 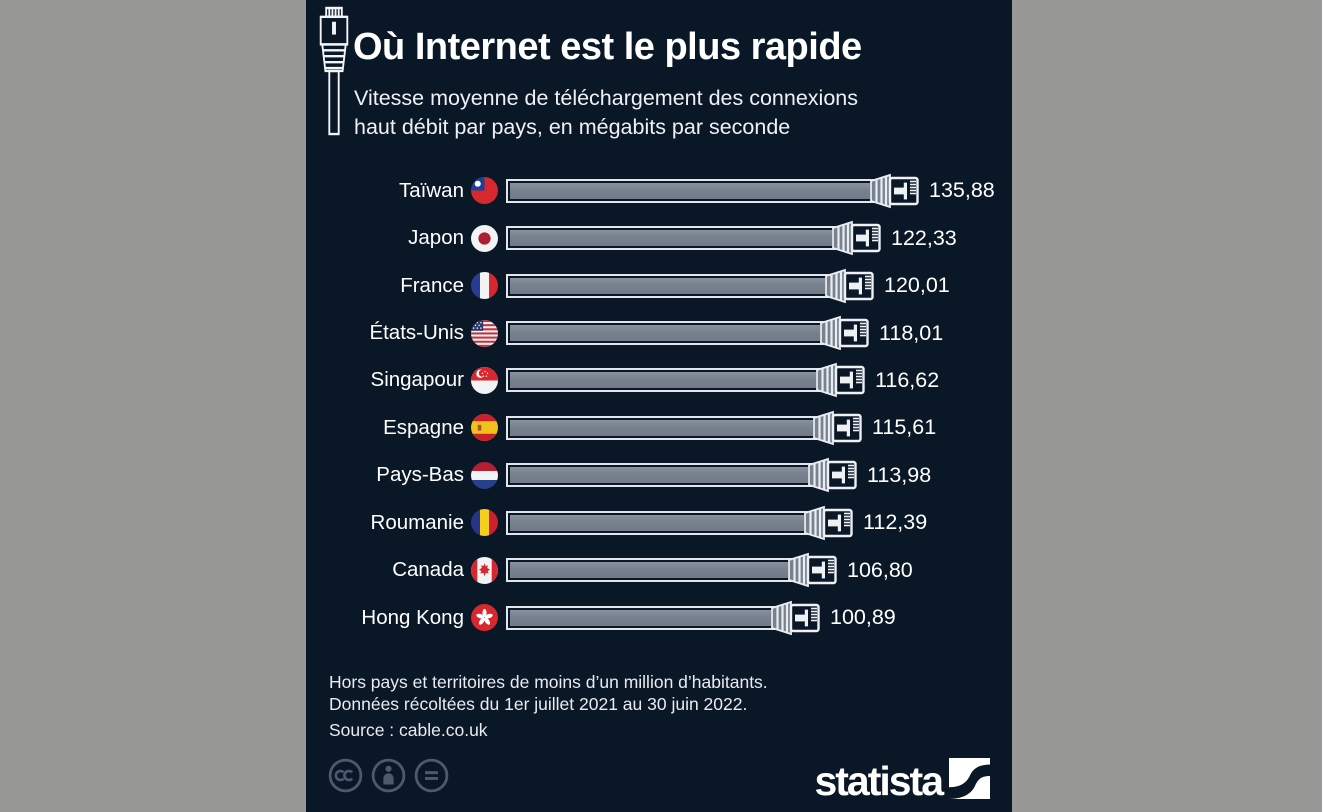 I want to click on country-label: Singapour, so click(x=417, y=380).